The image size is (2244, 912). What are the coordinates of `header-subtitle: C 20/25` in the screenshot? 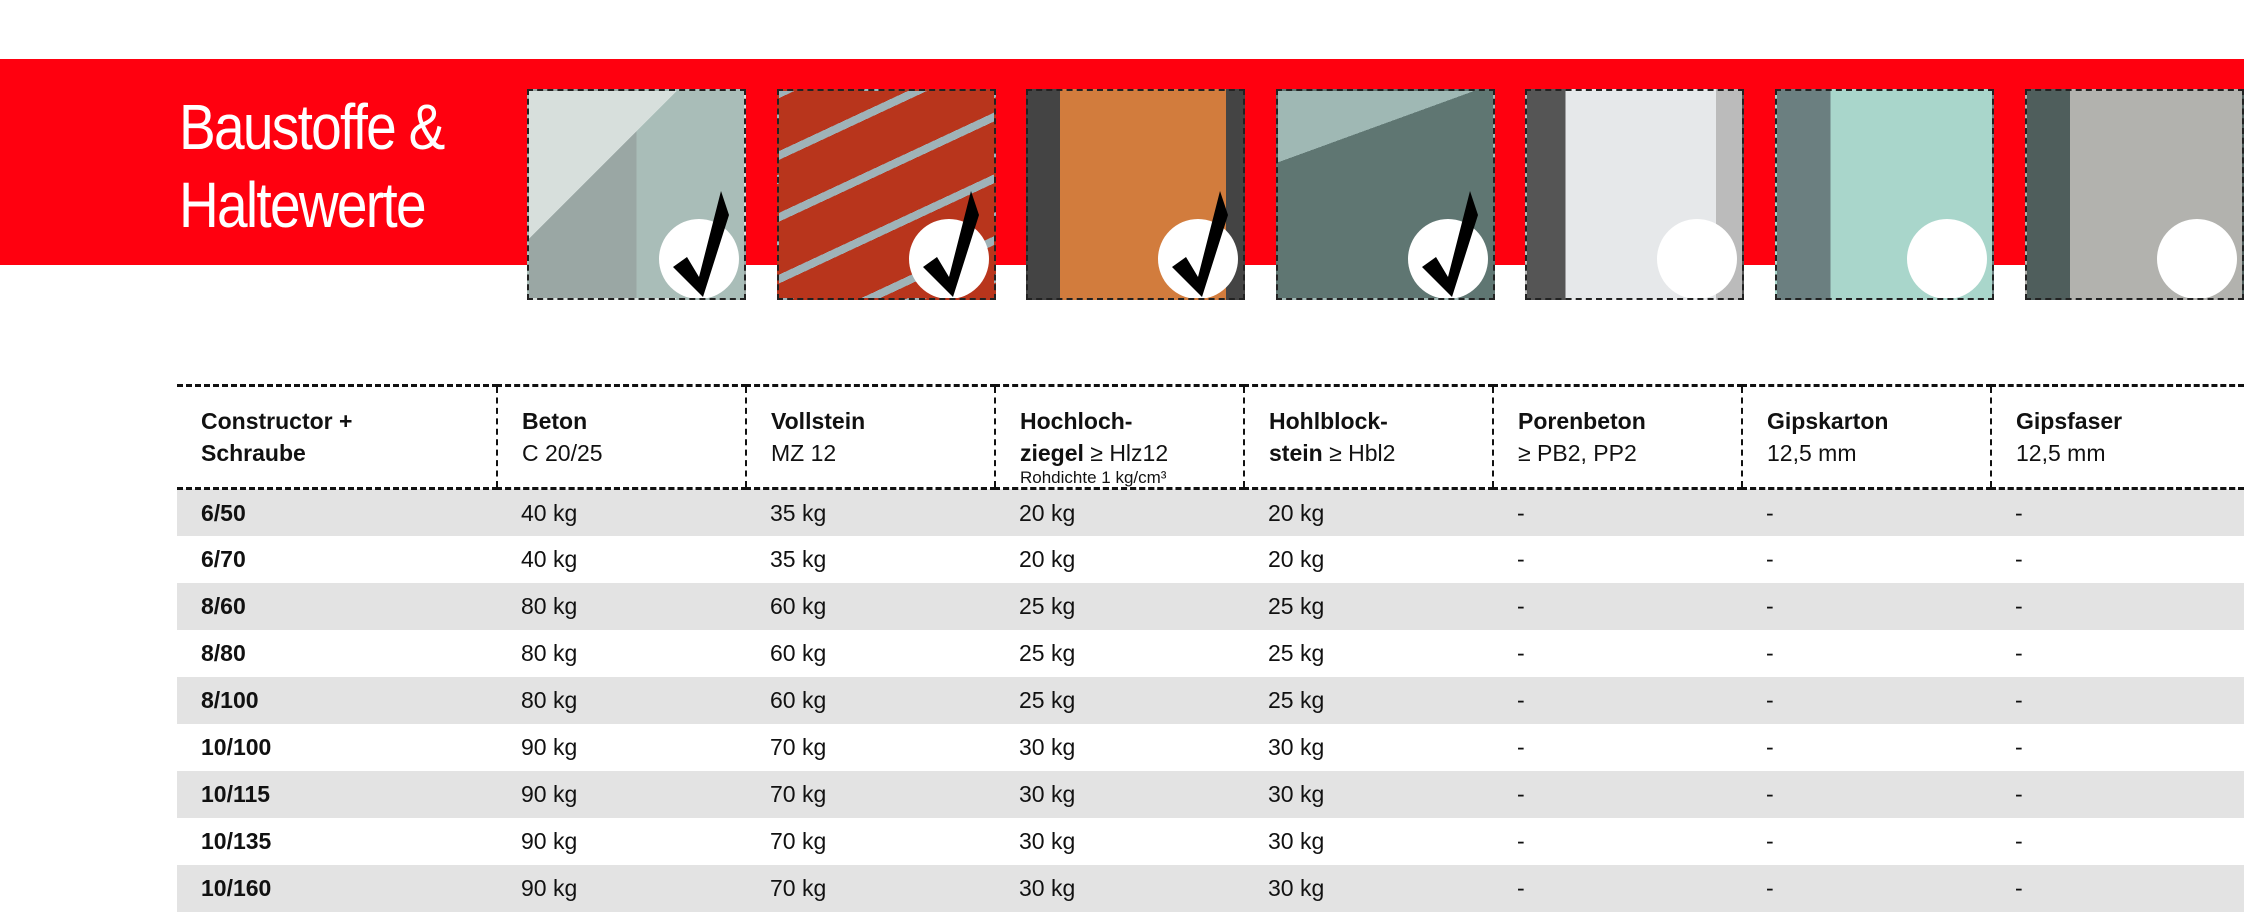 It's located at (562, 453).